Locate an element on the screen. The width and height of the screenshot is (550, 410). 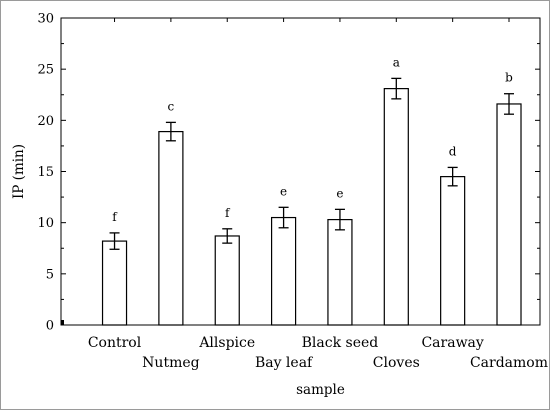
y-tick-label: 5 is located at coordinates (50, 274).